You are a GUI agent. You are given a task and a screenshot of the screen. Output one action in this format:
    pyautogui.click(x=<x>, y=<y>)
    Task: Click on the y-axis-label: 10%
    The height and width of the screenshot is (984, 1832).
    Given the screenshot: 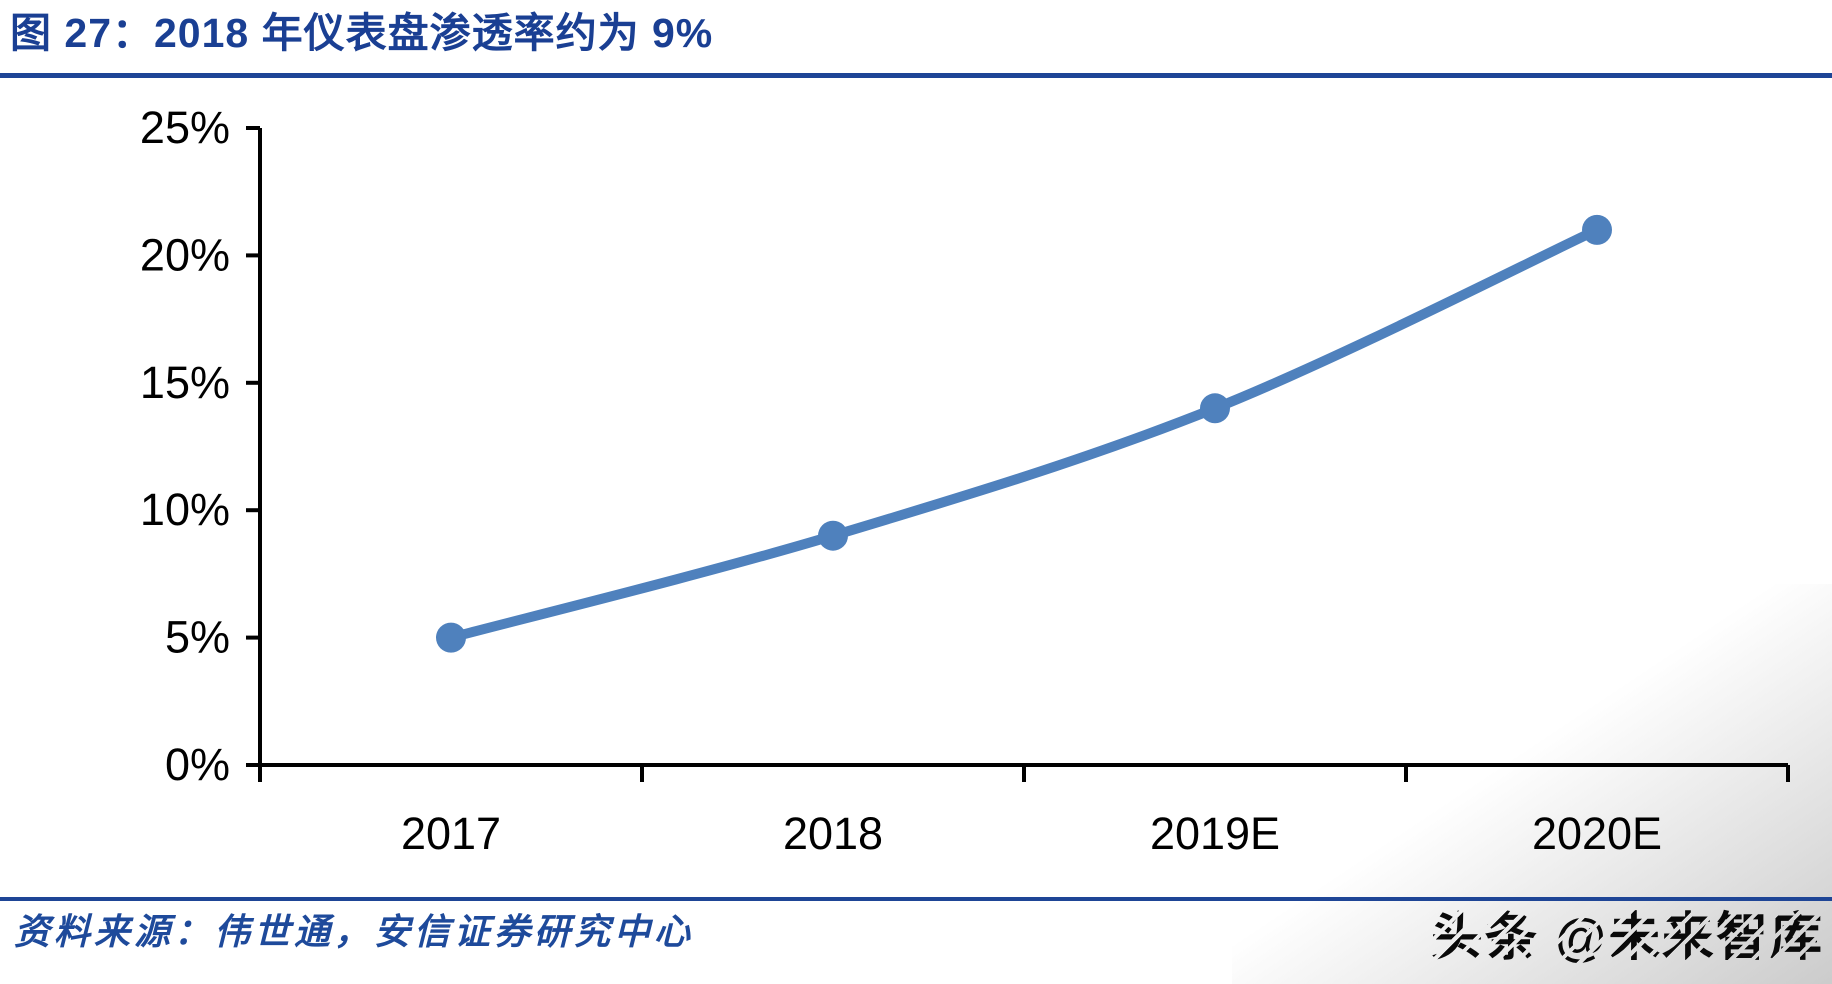 What is the action you would take?
    pyautogui.click(x=185, y=509)
    